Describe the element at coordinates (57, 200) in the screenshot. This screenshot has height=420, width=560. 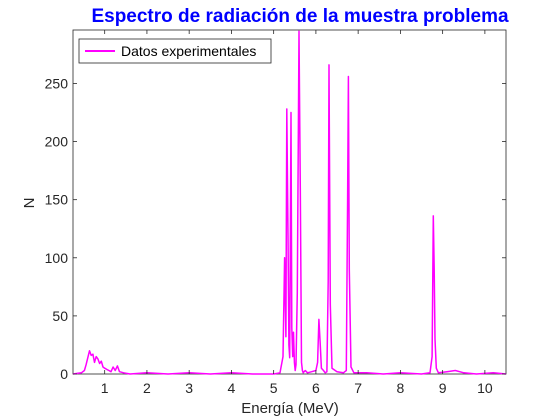
I see `y-tick-label: 150` at that location.